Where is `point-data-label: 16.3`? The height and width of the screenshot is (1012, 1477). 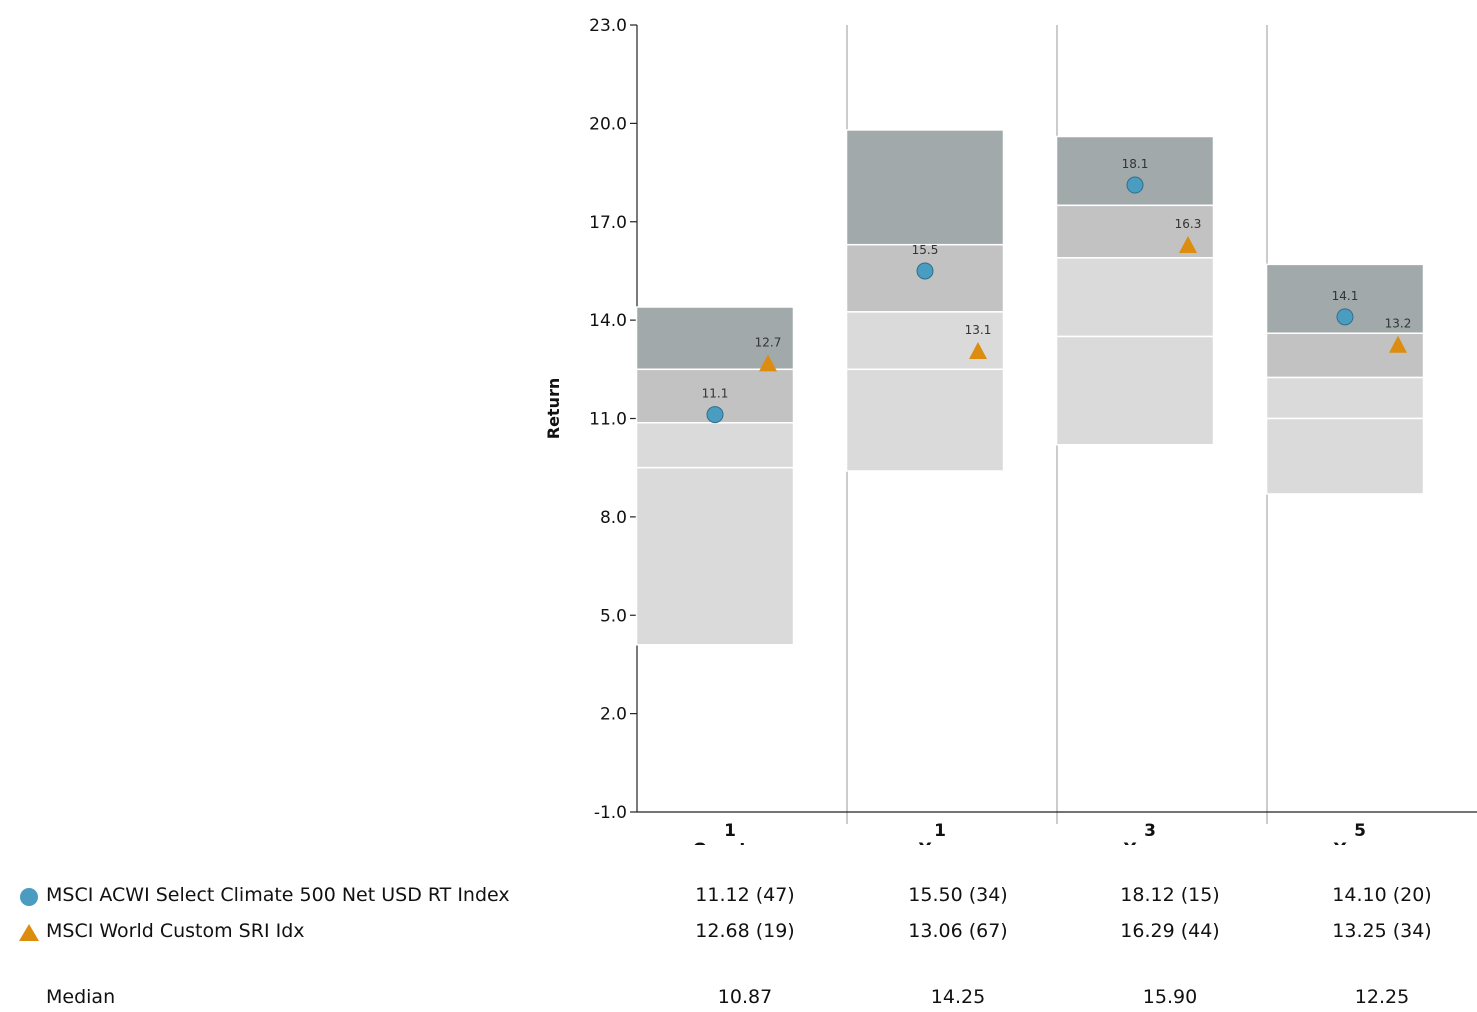
point-data-label: 16.3 is located at coordinates (1188, 224).